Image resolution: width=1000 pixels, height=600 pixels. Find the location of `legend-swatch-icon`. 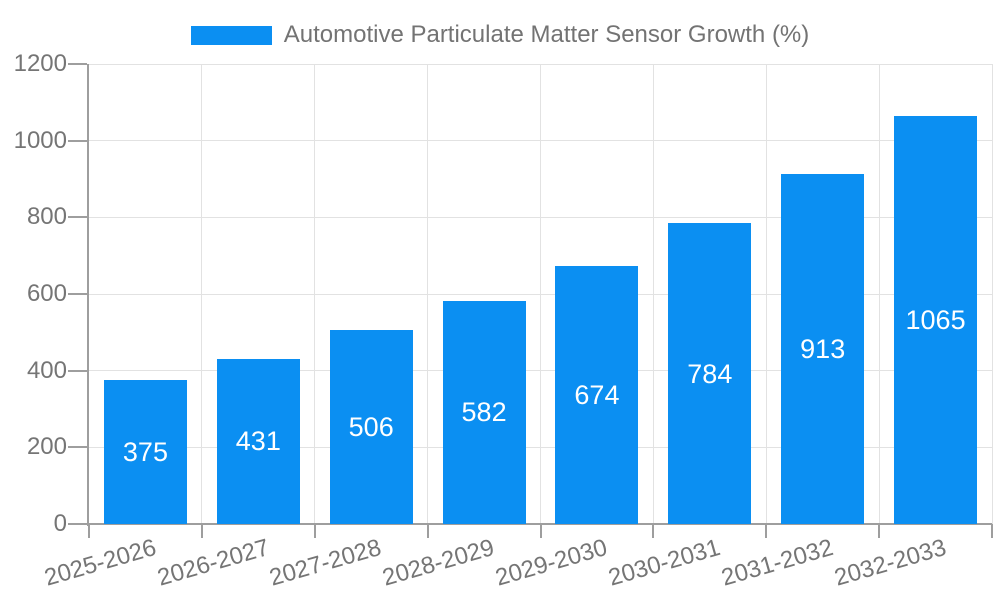

legend-swatch-icon is located at coordinates (231, 35).